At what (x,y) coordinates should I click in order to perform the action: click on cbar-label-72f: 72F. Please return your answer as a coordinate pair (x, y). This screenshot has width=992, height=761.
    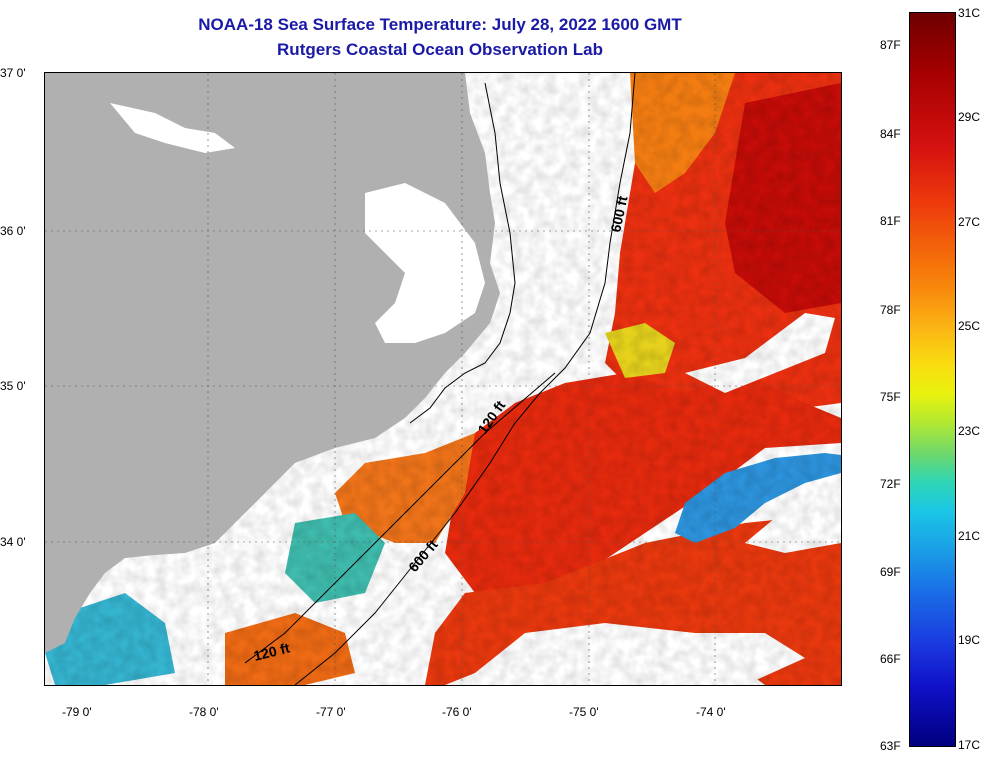
    Looking at the image, I should click on (890, 484).